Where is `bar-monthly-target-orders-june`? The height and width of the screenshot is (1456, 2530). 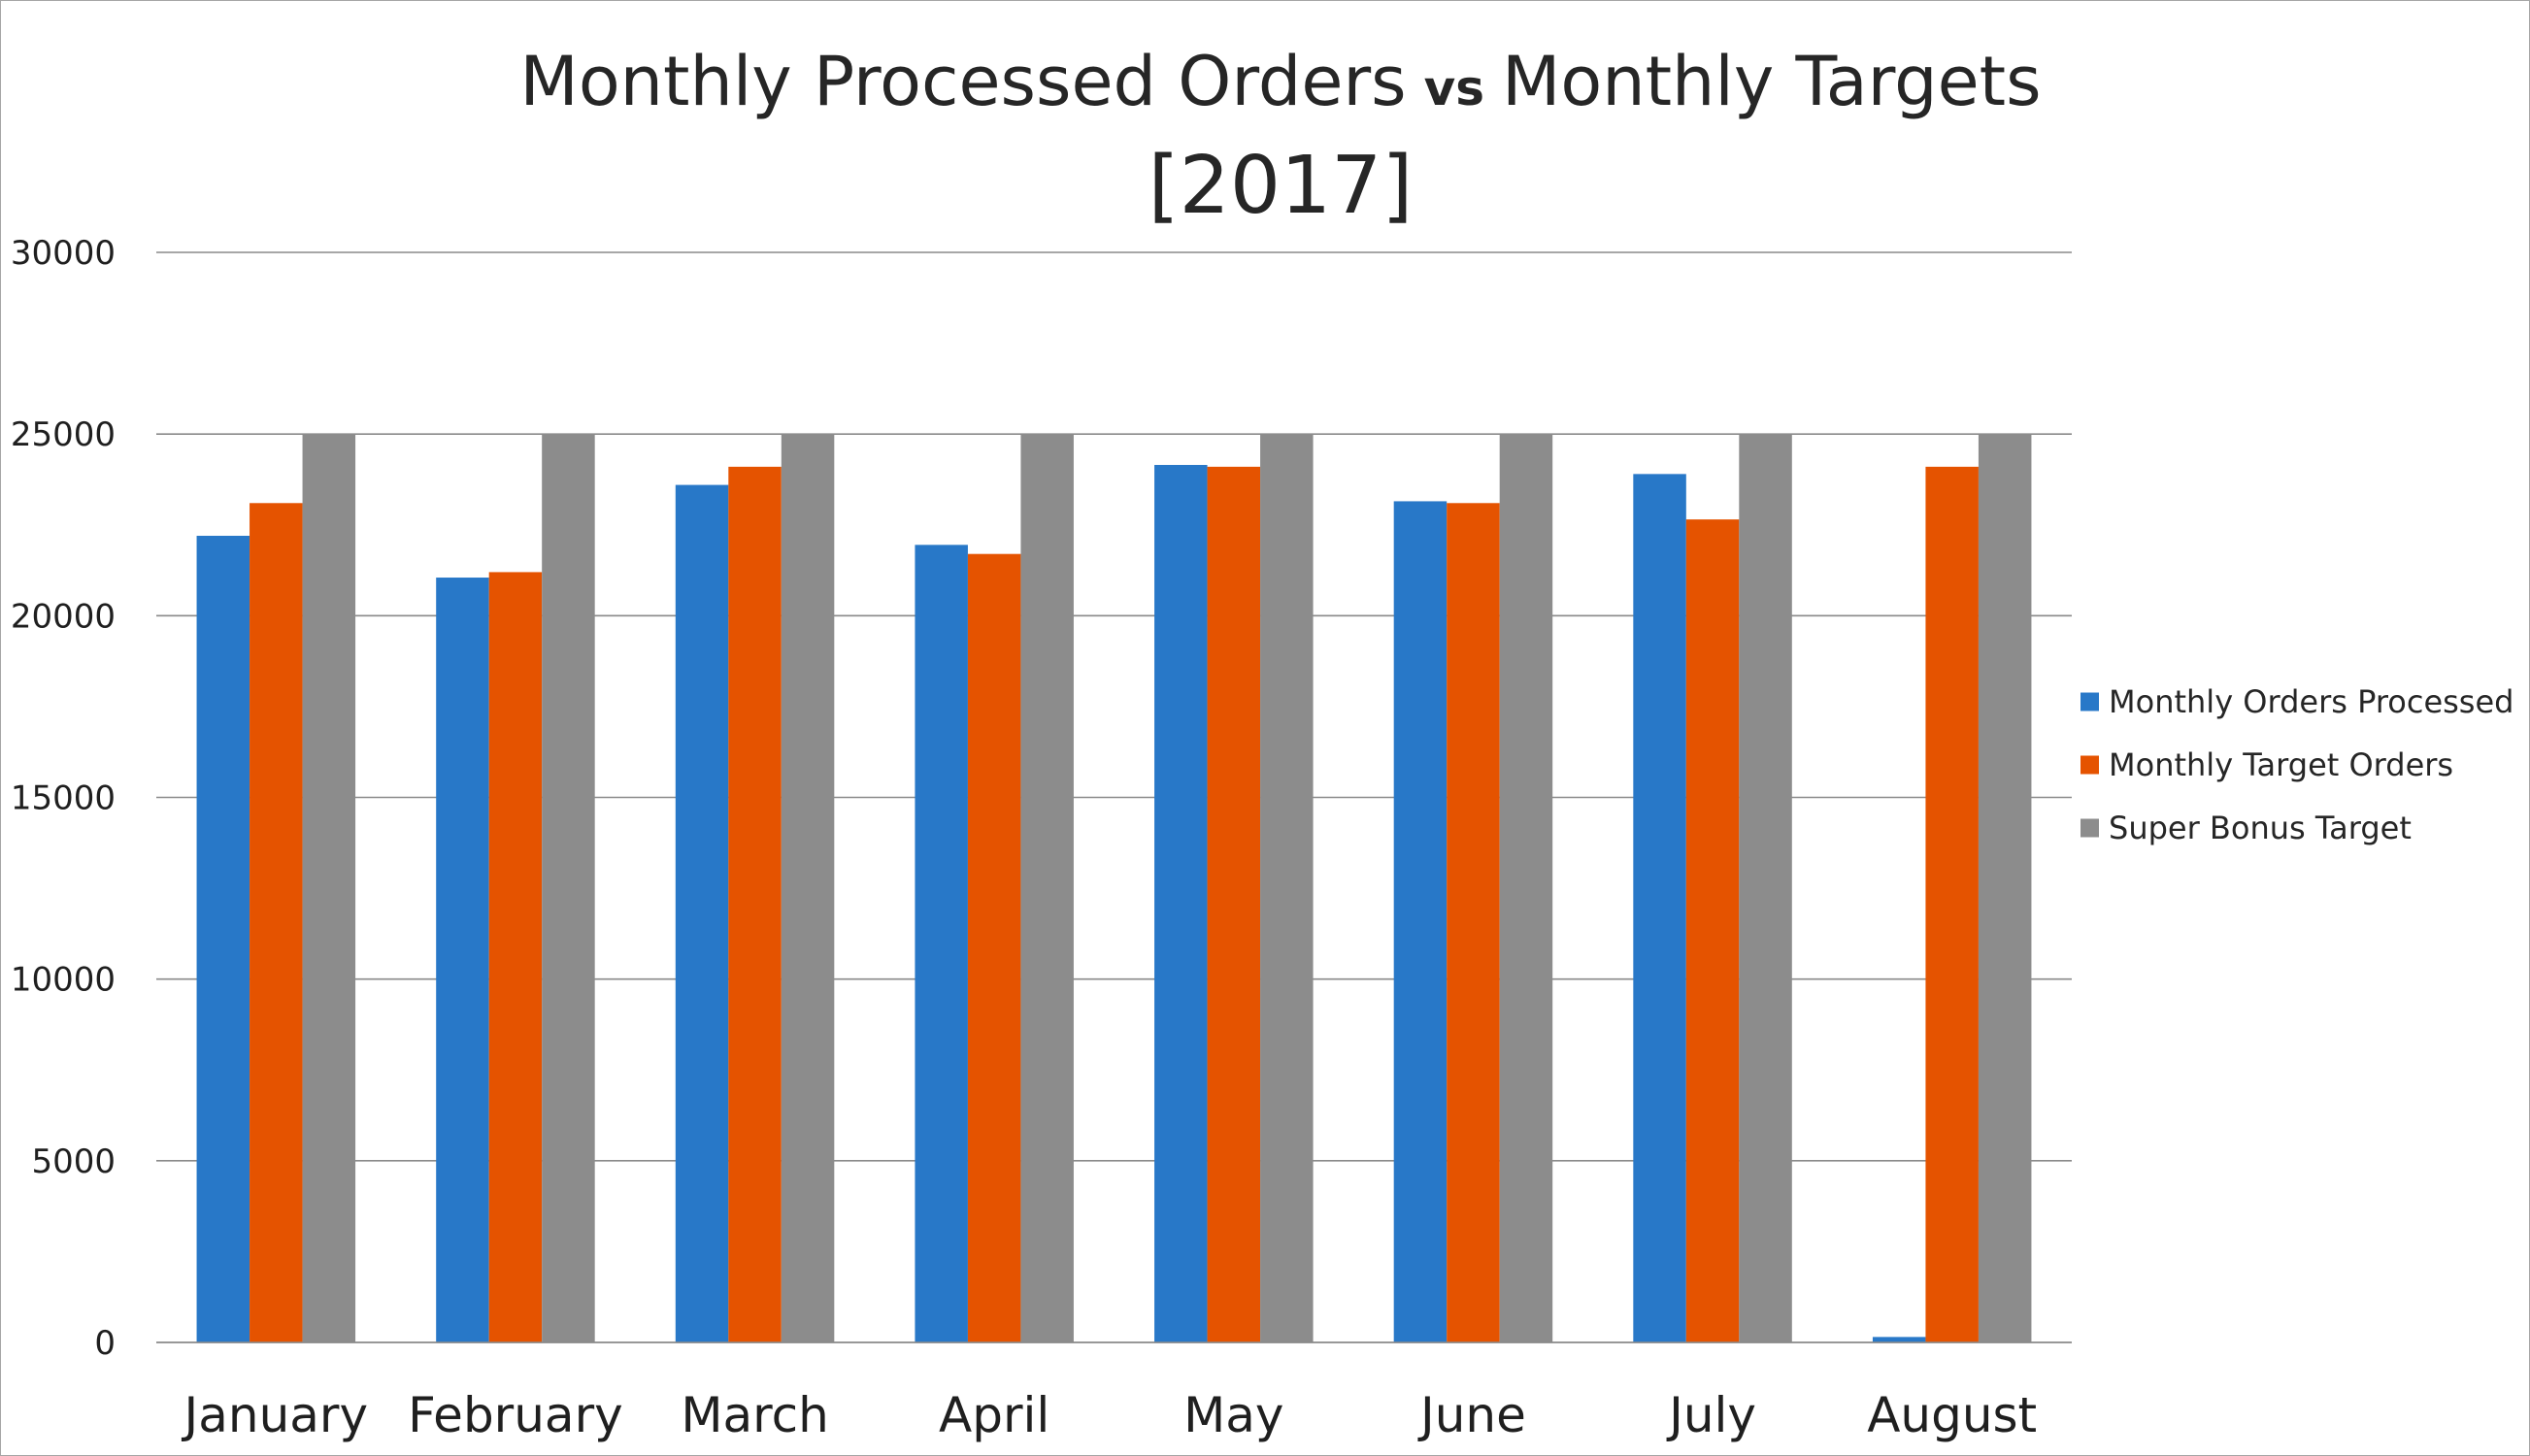 bar-monthly-target-orders-june is located at coordinates (1474, 922).